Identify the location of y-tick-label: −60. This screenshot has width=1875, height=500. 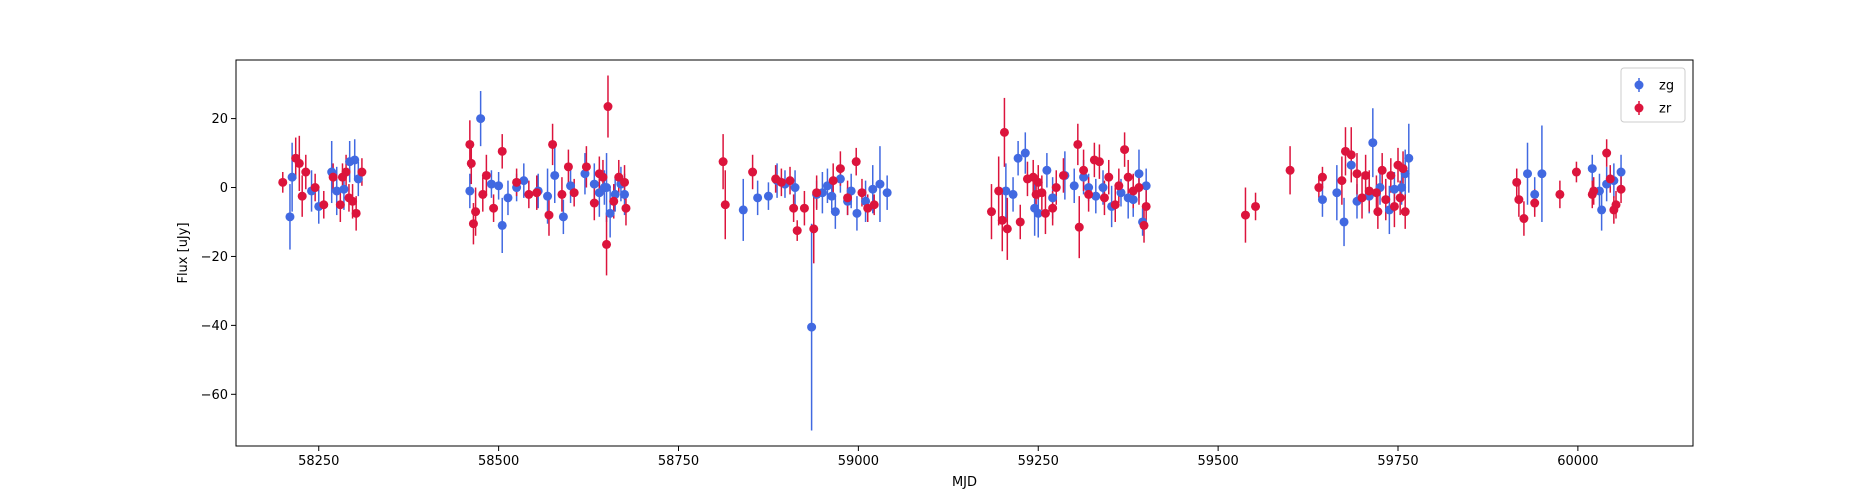
(214, 395).